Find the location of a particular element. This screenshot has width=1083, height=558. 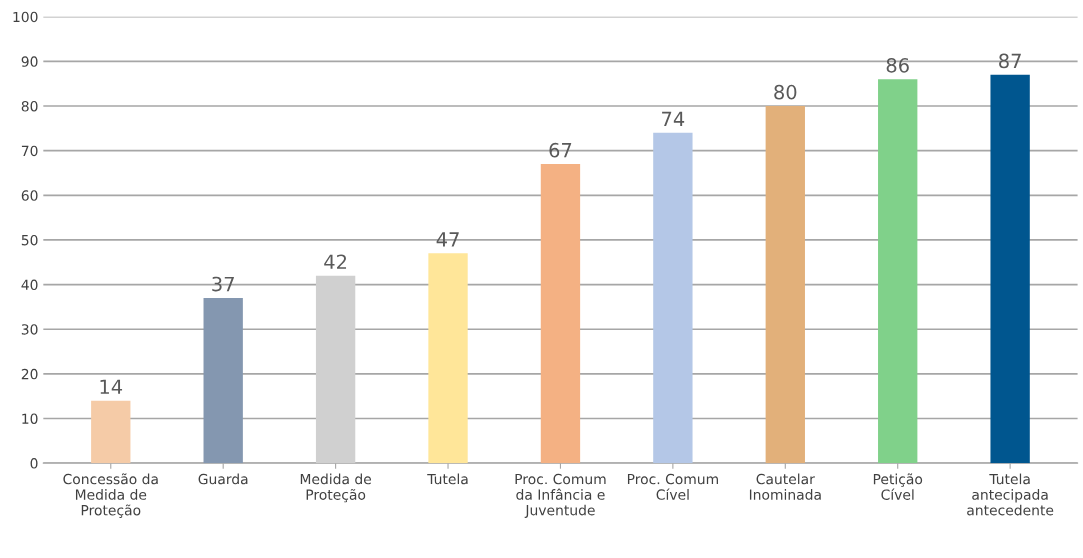

data-label: 67 is located at coordinates (560, 150).